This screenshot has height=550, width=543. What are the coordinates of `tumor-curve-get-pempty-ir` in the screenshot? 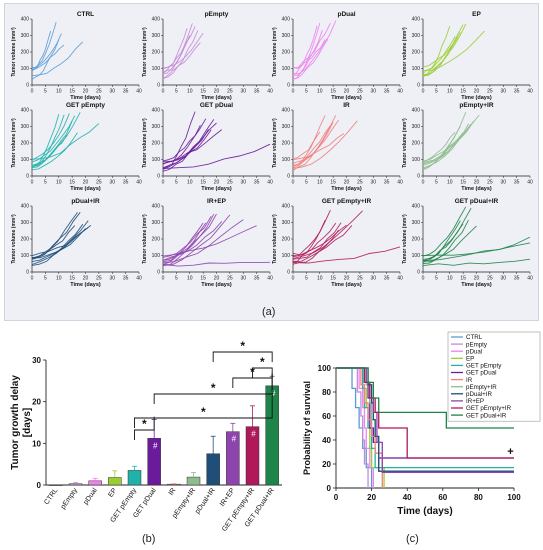 It's located at (346, 255).